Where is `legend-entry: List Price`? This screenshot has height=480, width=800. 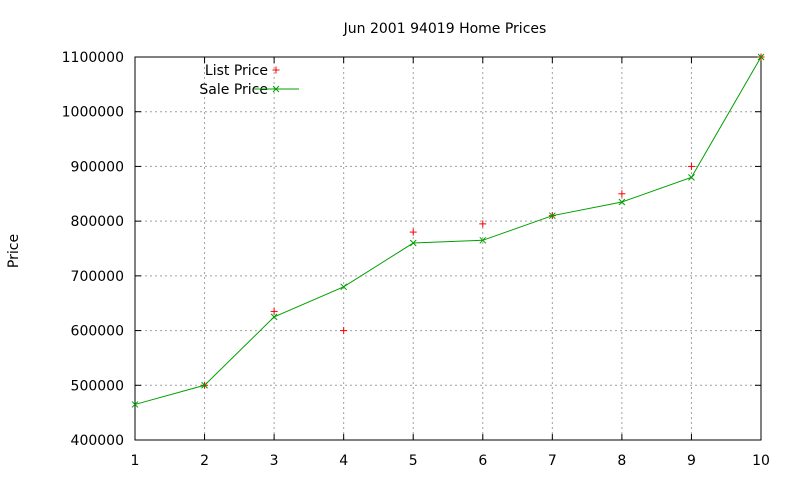 legend-entry: List Price is located at coordinates (242, 71).